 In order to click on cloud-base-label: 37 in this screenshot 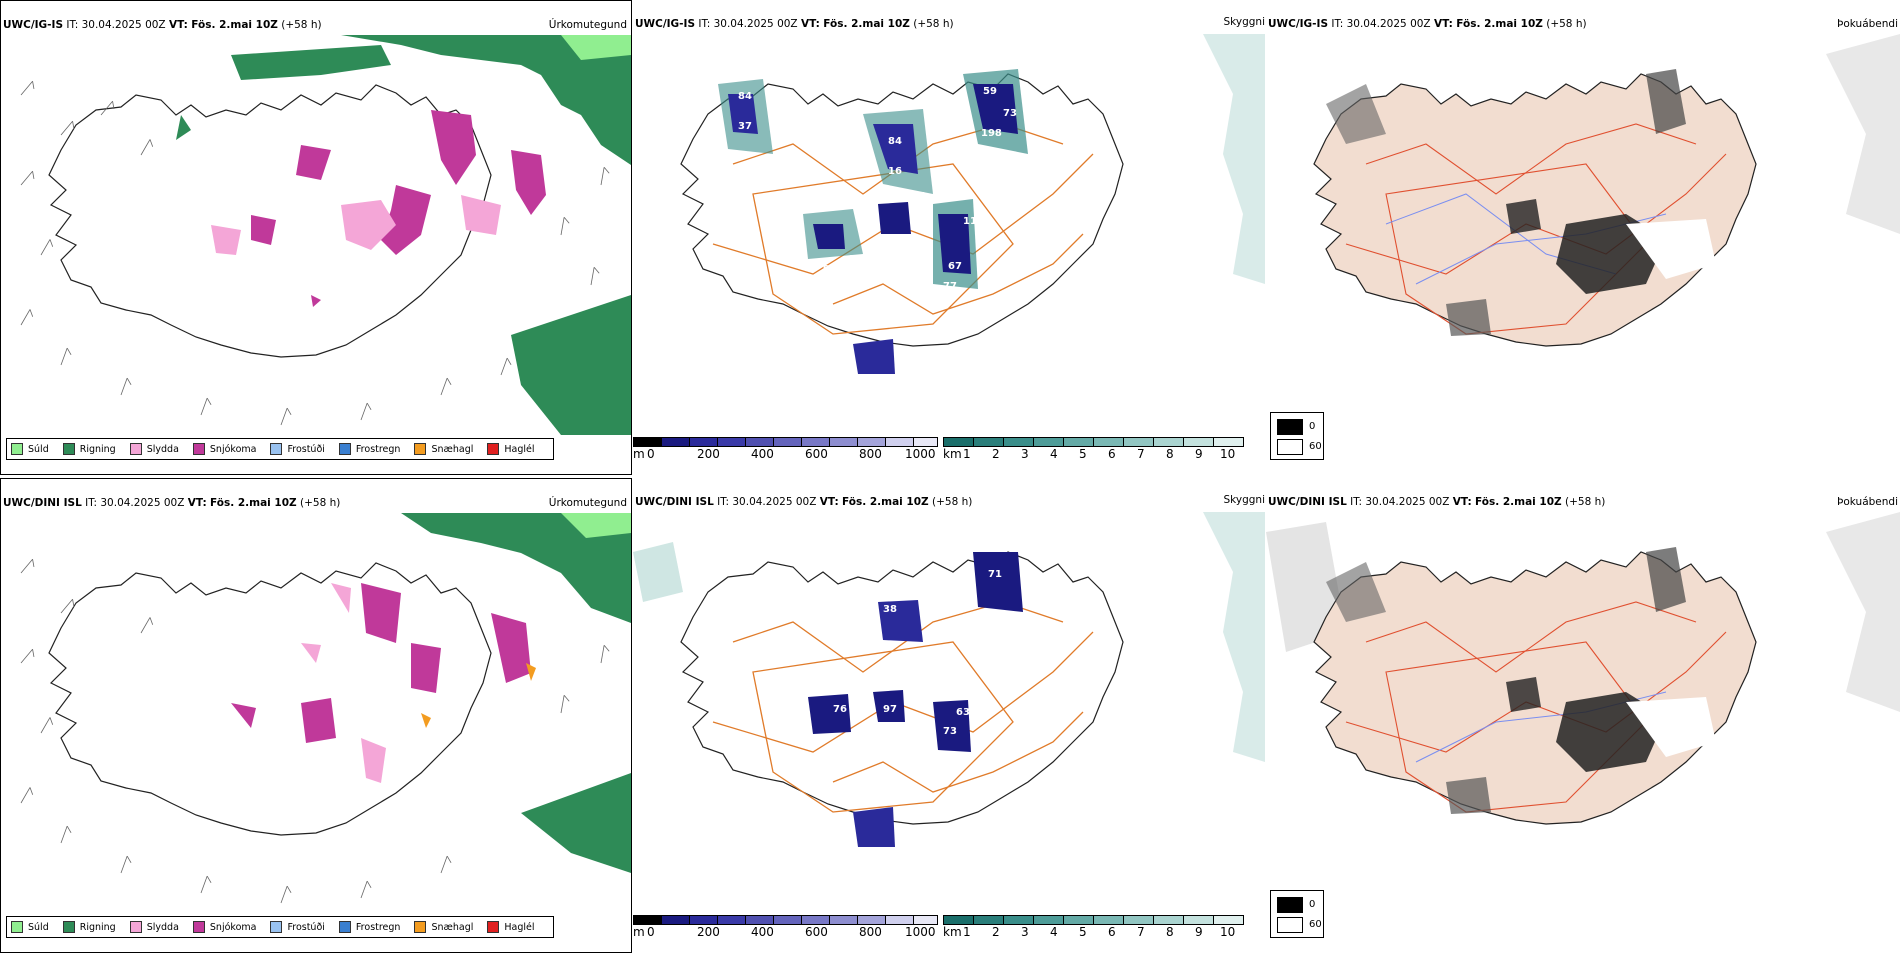, I will do `click(745, 126)`.